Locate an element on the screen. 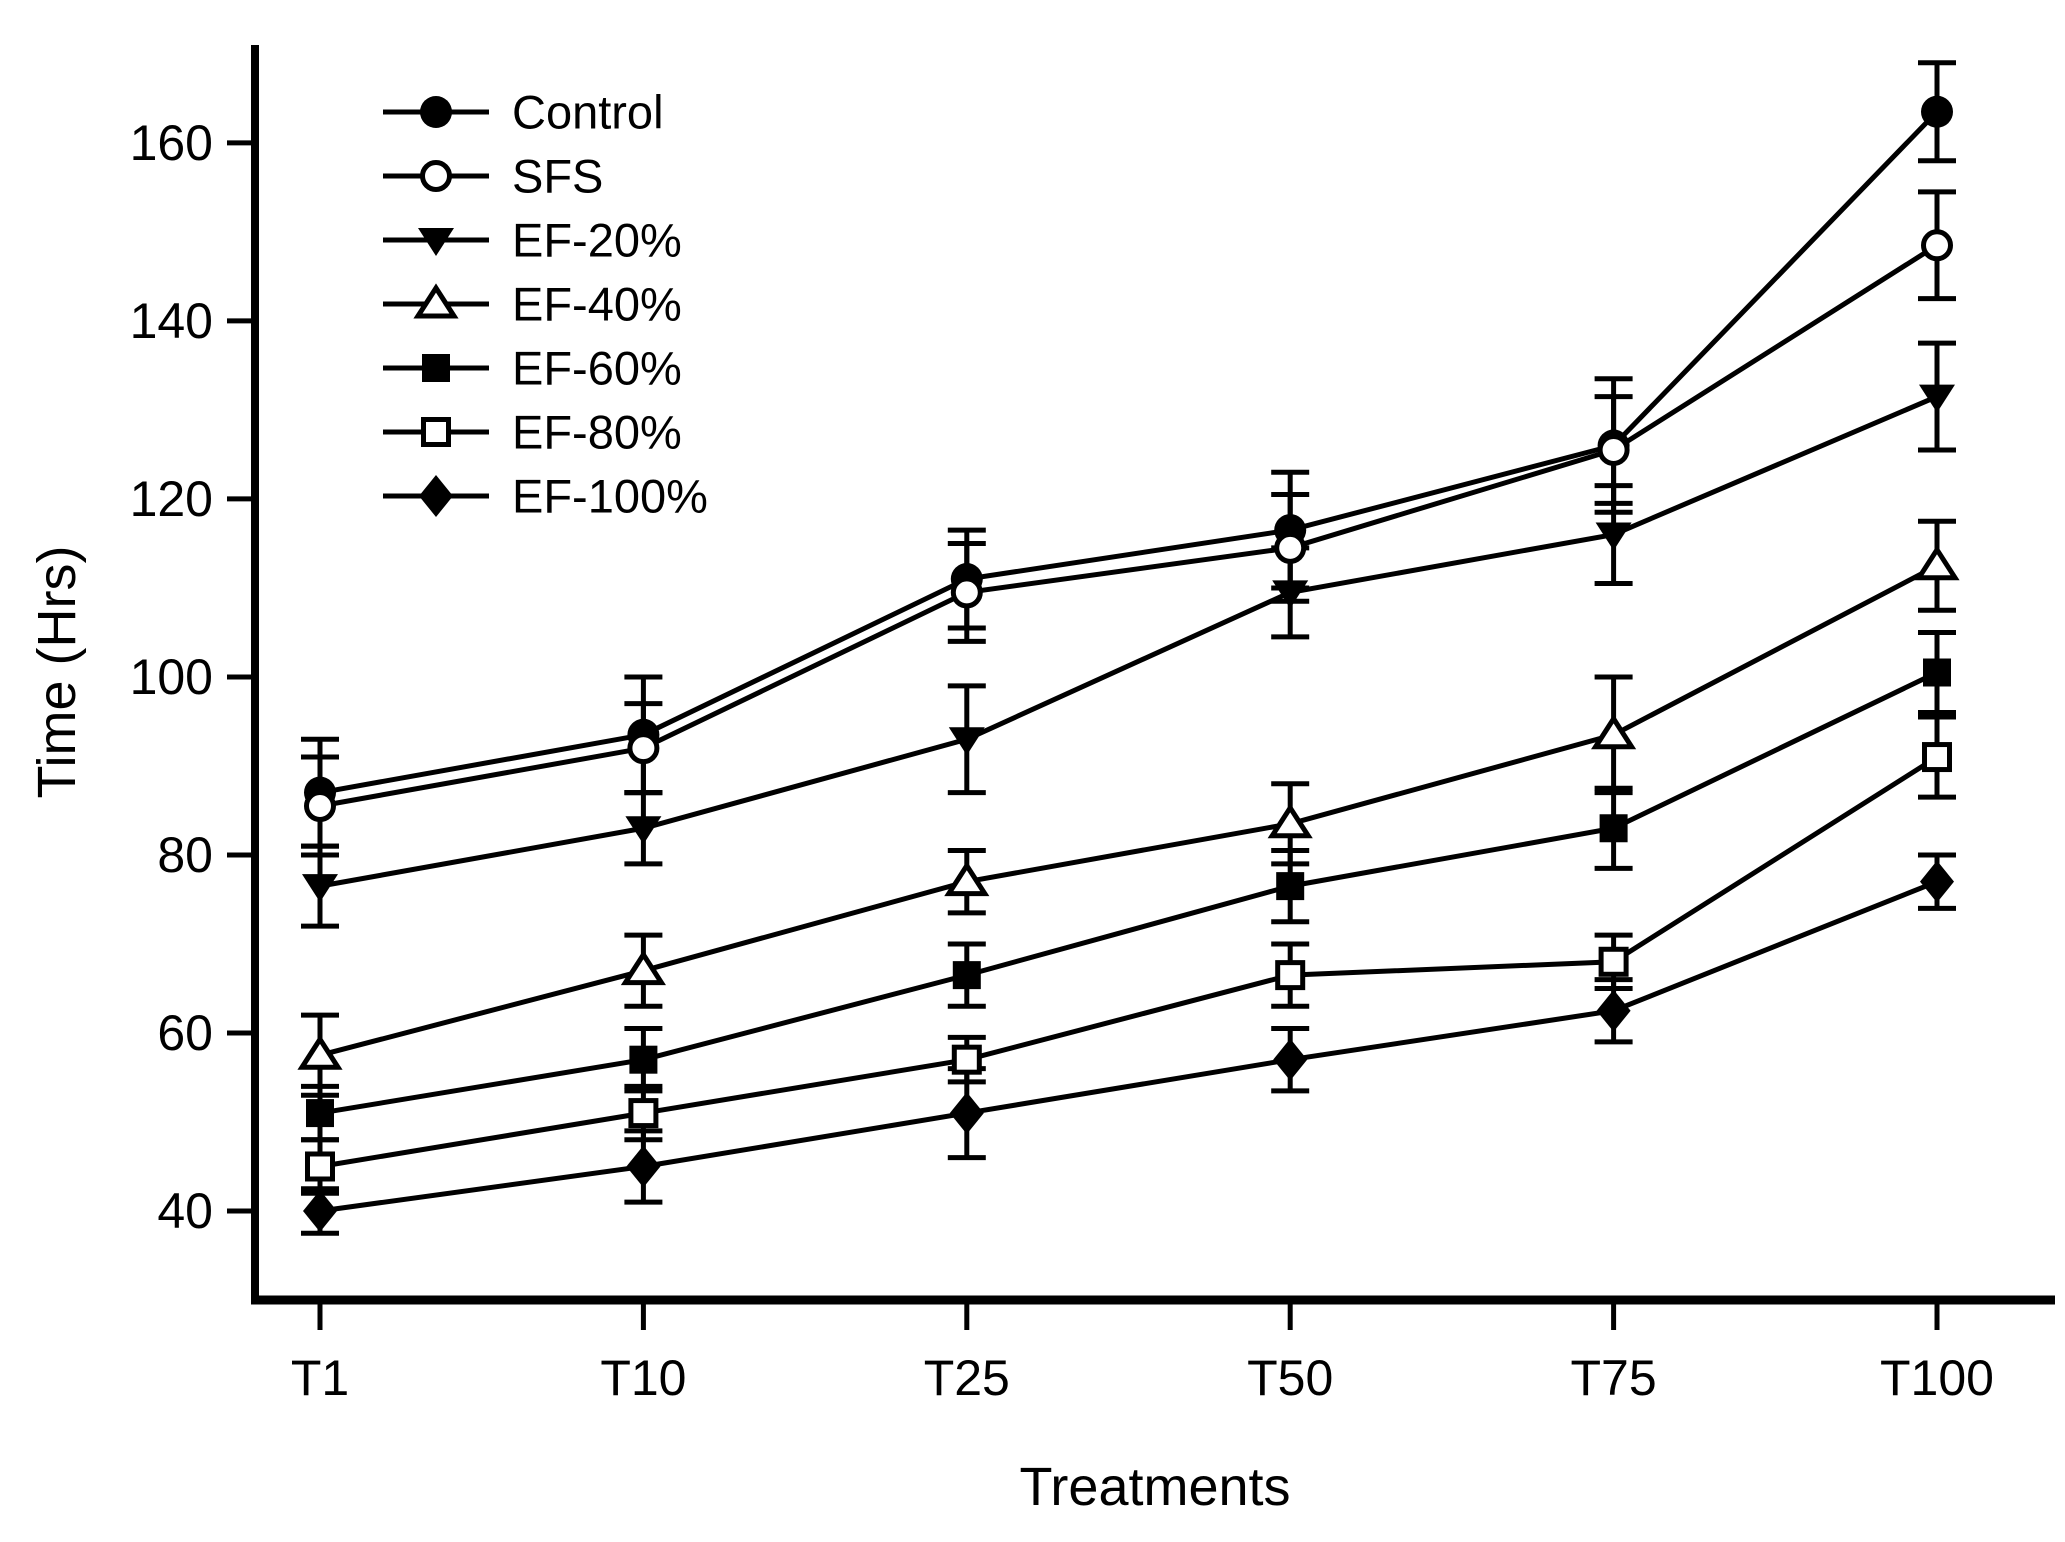 The image size is (2065, 1542). y-tick-label: 100 is located at coordinates (171, 677).